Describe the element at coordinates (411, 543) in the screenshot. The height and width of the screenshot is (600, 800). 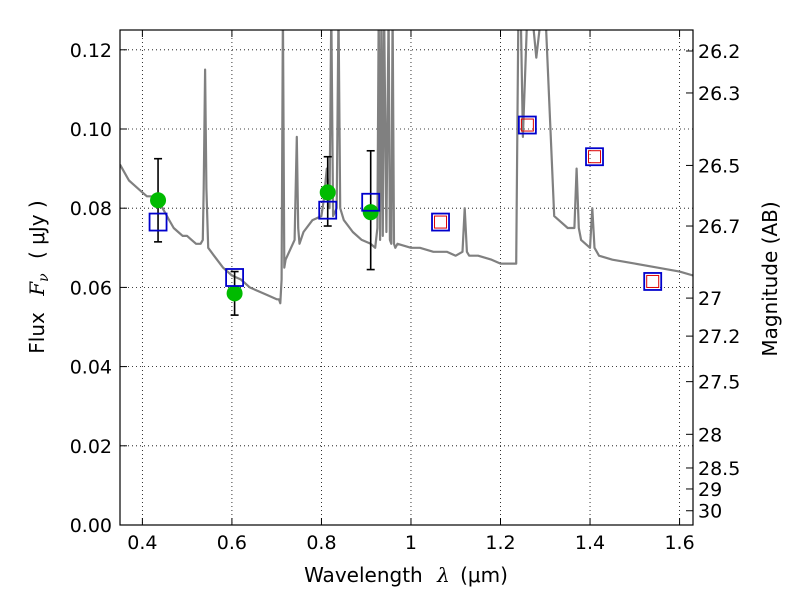
I see `x-tick-label: 1` at that location.